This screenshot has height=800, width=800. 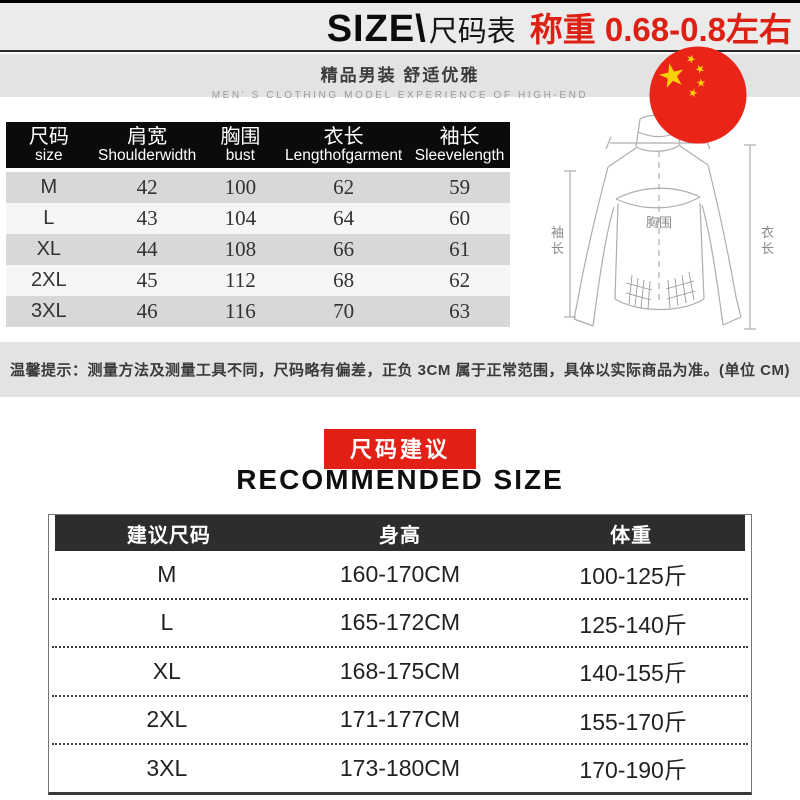 What do you see at coordinates (400, 575) in the screenshot?
I see `table-row: M 160-170CM 100-125斤` at bounding box center [400, 575].